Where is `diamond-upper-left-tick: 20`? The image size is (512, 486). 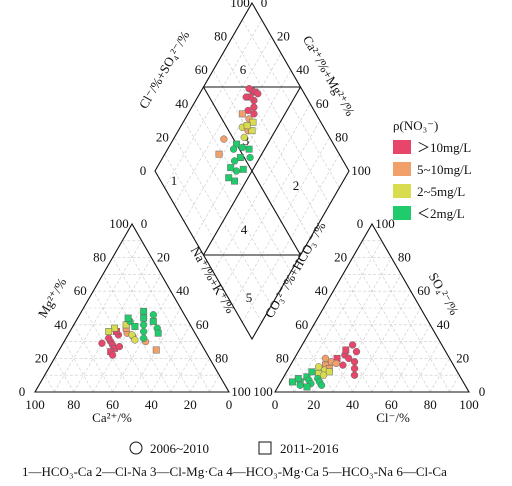
diamond-upper-left-tick: 20 is located at coordinates (162, 136).